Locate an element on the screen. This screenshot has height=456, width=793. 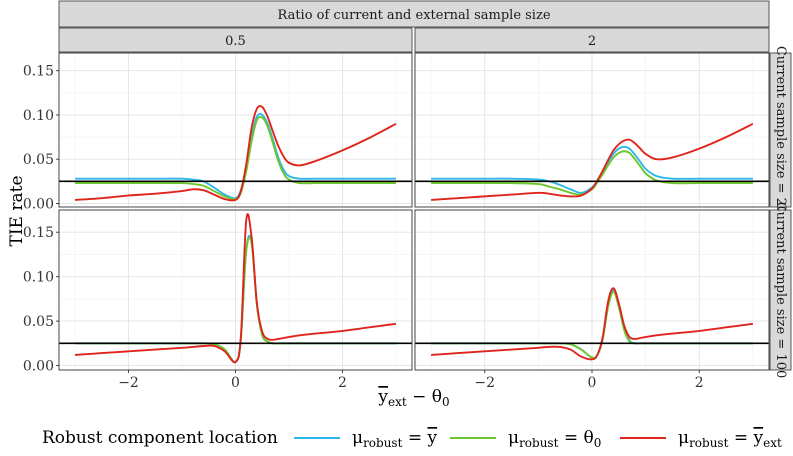
facet-top-strip is located at coordinates (414, 14).